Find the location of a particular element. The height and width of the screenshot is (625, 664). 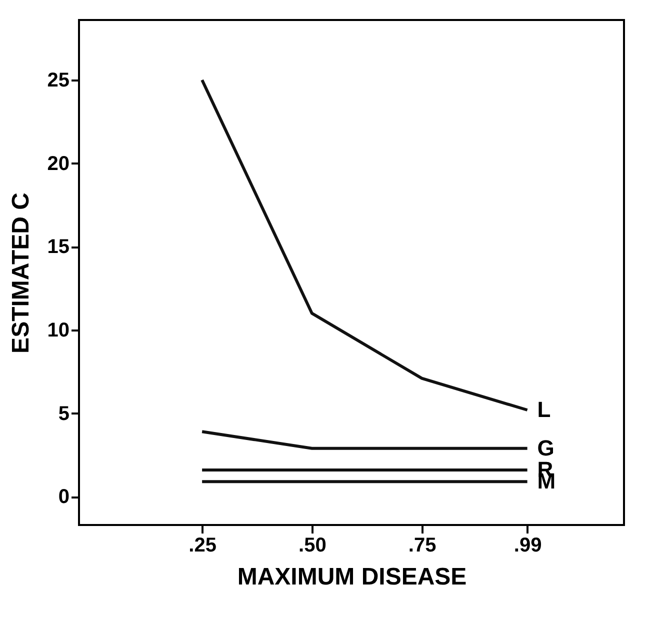

x-axis-title: MAXIMUM DISEASE is located at coordinates (352, 577).